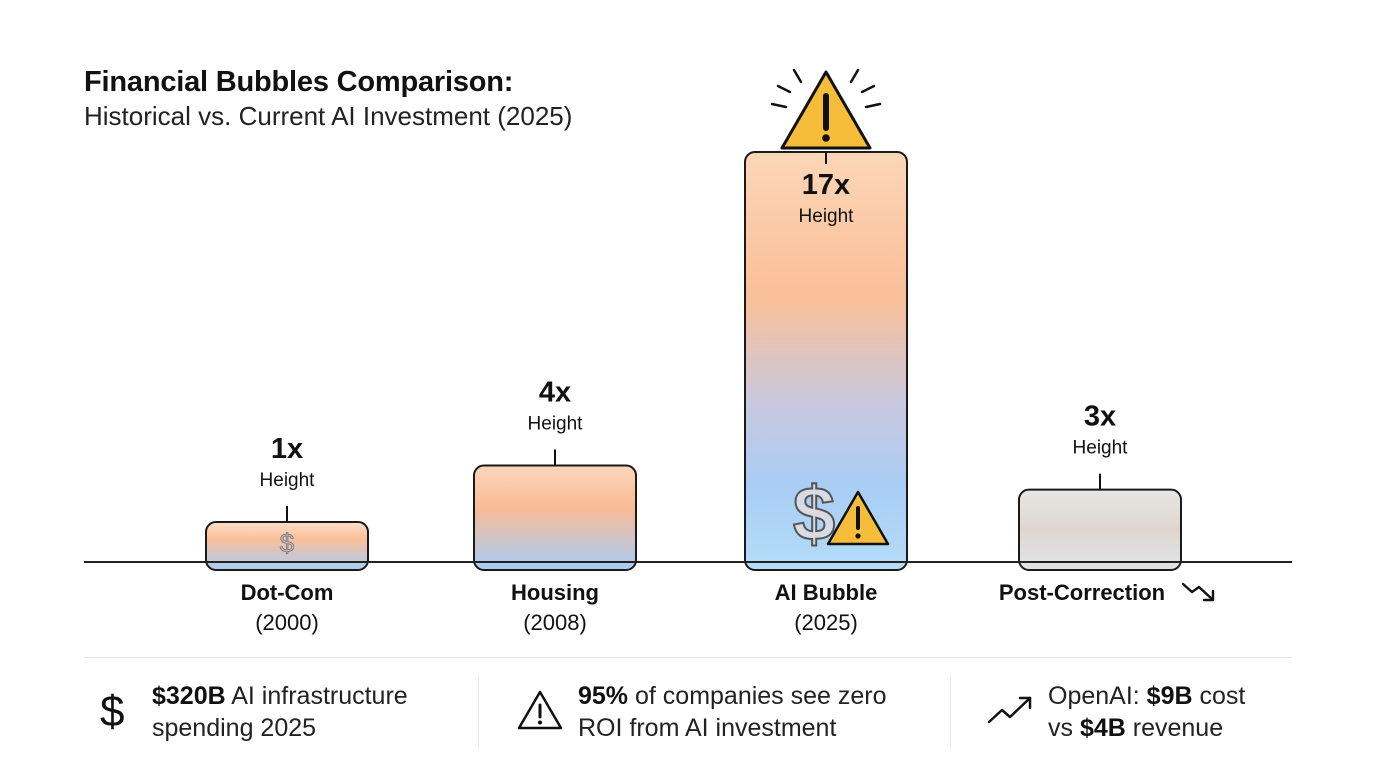 The height and width of the screenshot is (768, 1376). Describe the element at coordinates (287, 592) in the screenshot. I see `category-label-dot-com: Dot-Com` at that location.